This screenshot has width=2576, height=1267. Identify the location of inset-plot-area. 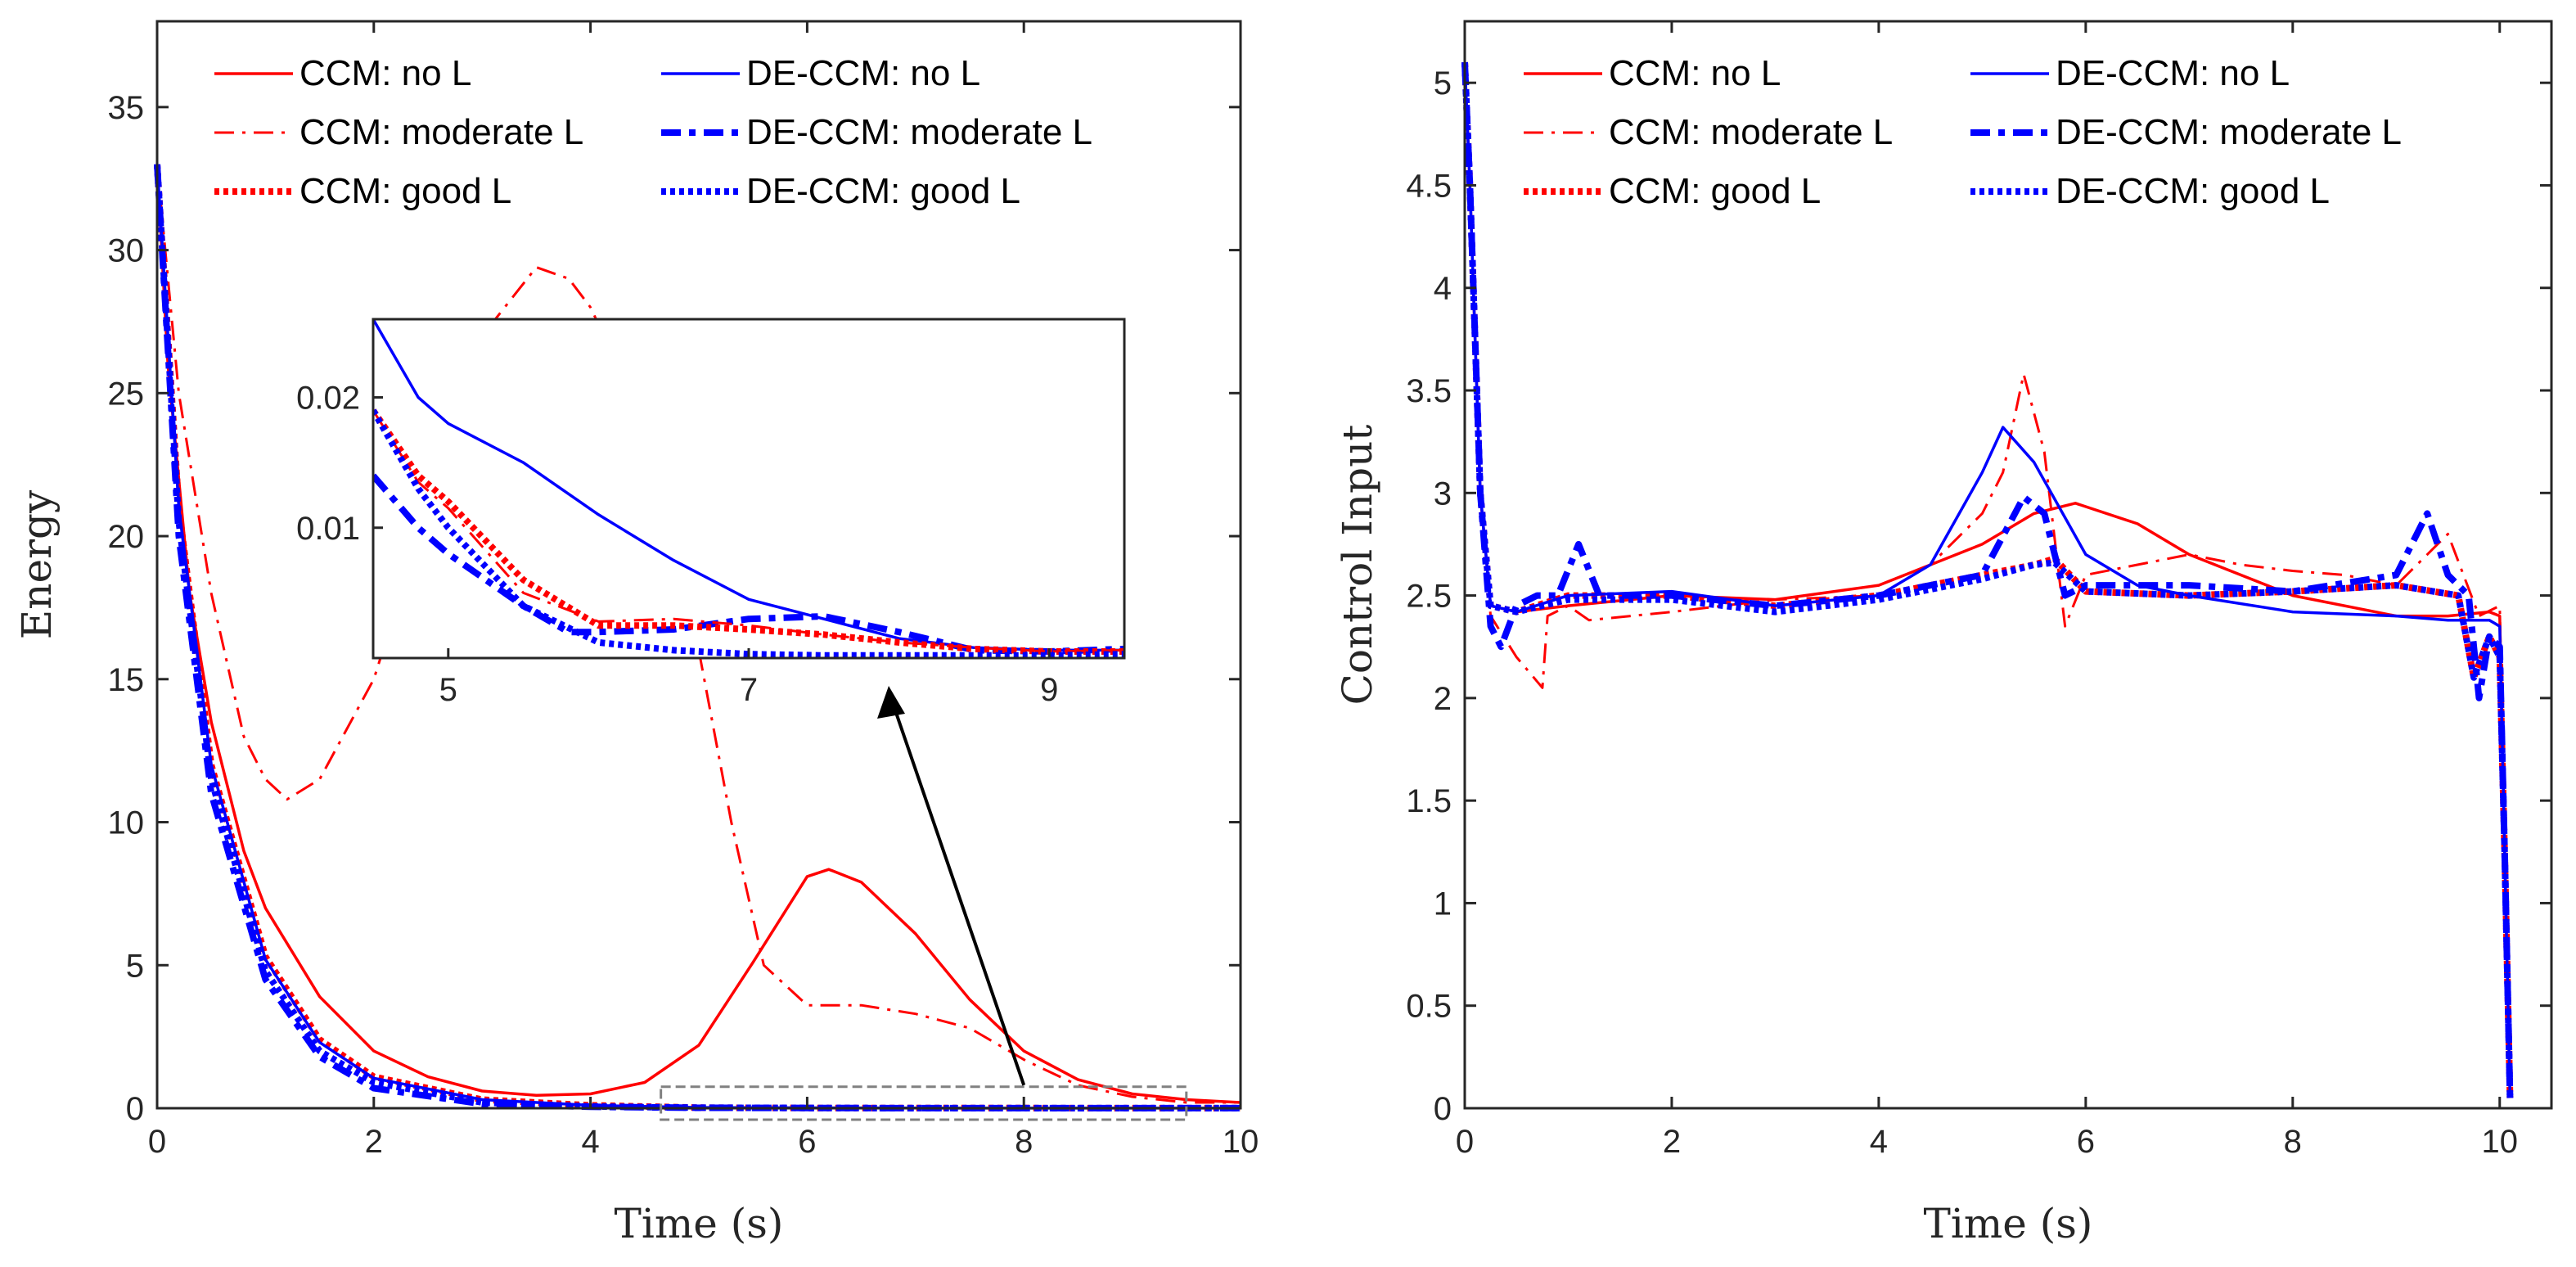
(748, 488).